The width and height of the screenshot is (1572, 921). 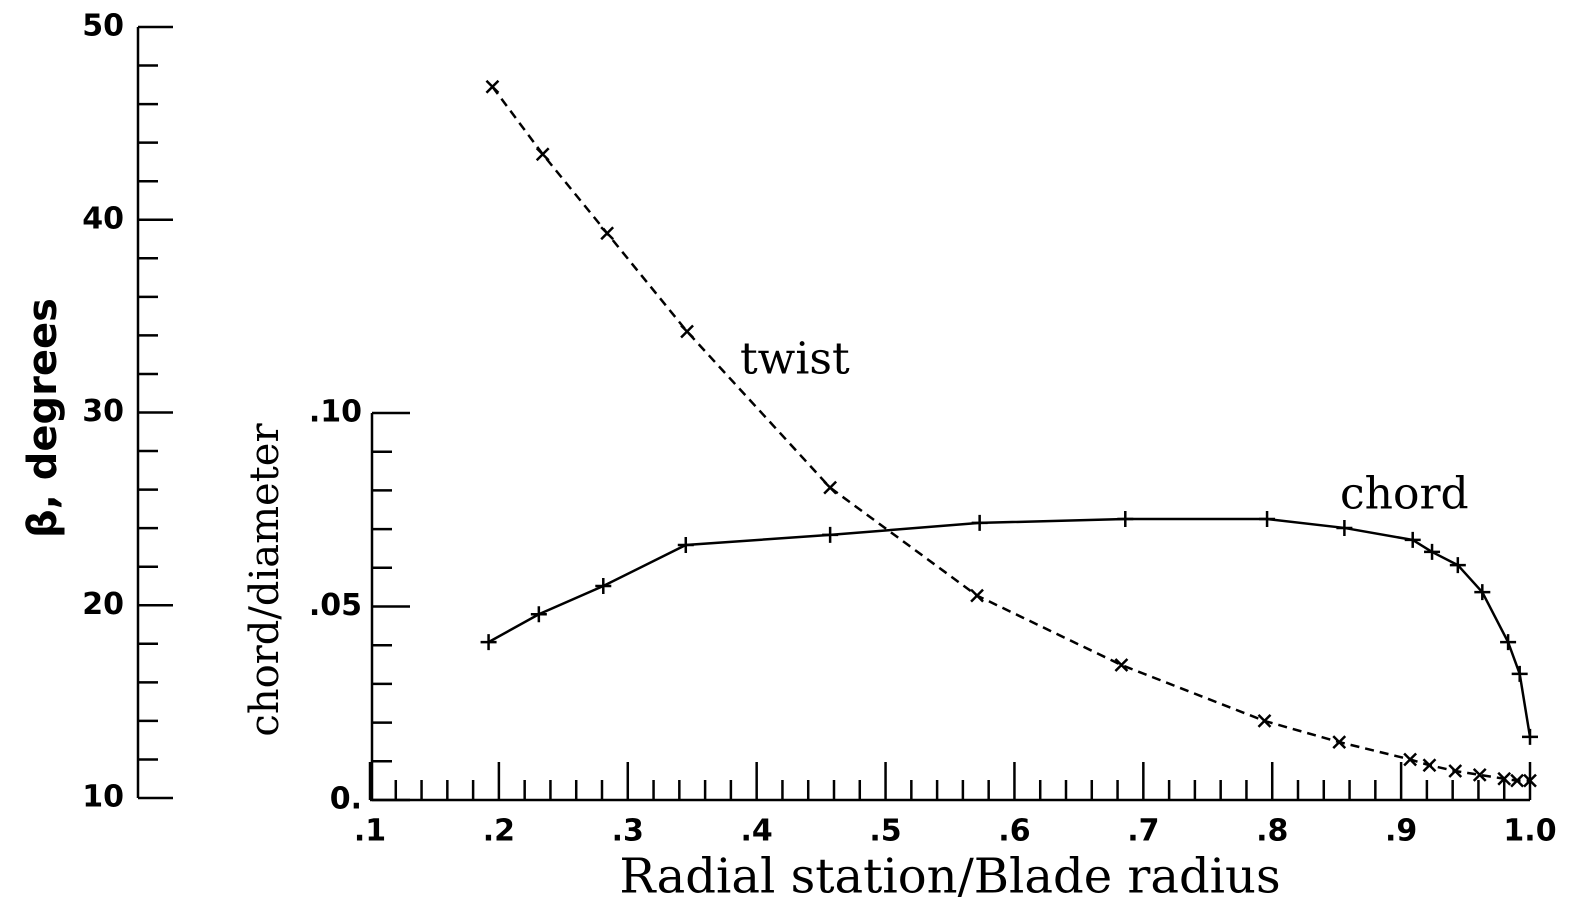 I want to click on y2-axis-label: chord/diameter, so click(x=265, y=580).